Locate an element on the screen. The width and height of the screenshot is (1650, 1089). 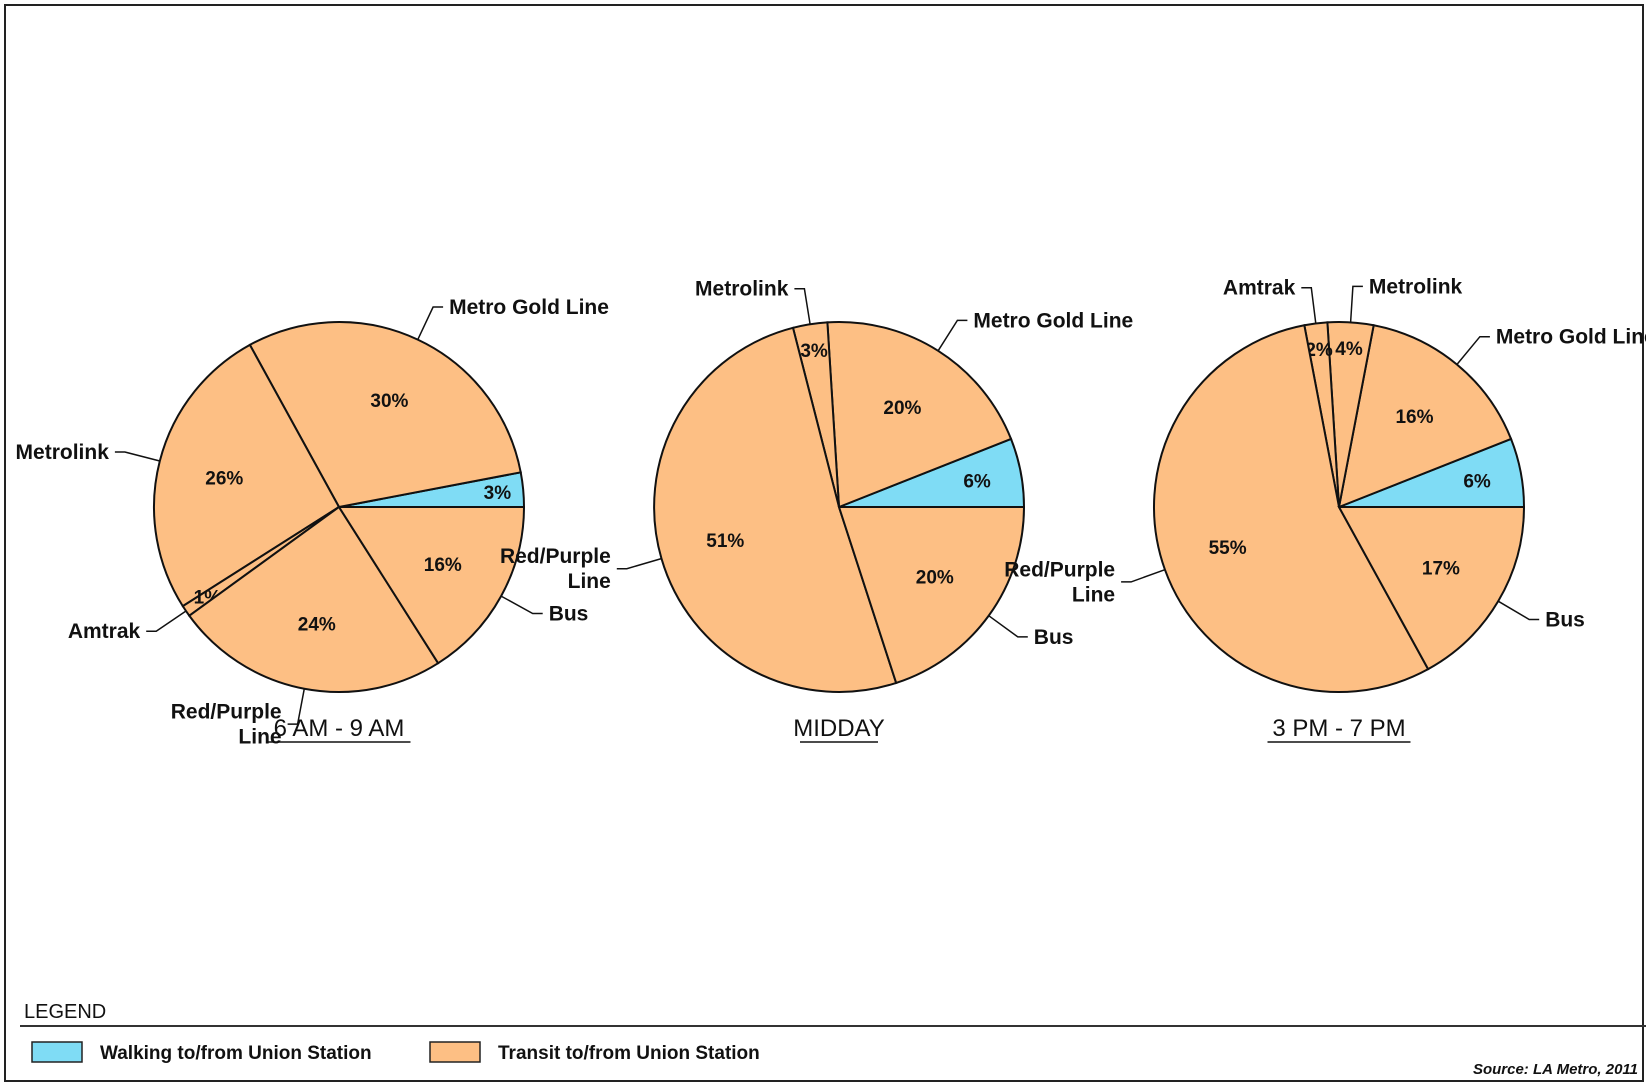
legend-title: LEGEND is located at coordinates (65, 1012).